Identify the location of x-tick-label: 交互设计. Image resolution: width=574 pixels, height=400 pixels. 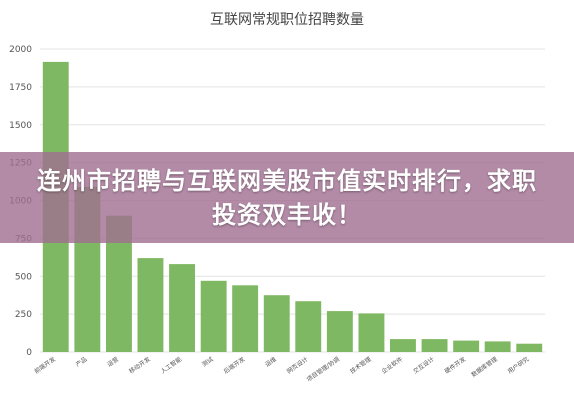
(423, 365).